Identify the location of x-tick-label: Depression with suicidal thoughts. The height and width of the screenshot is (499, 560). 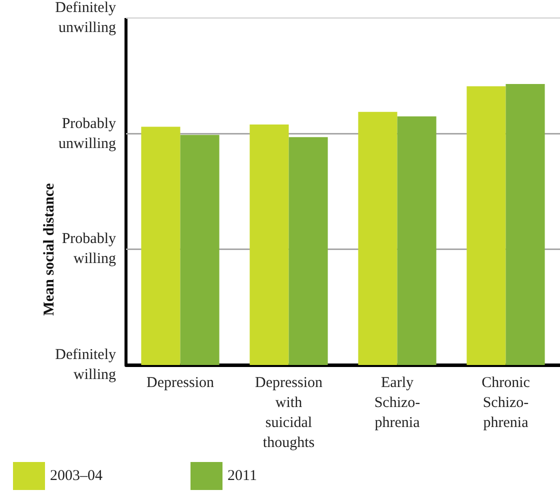
(289, 413).